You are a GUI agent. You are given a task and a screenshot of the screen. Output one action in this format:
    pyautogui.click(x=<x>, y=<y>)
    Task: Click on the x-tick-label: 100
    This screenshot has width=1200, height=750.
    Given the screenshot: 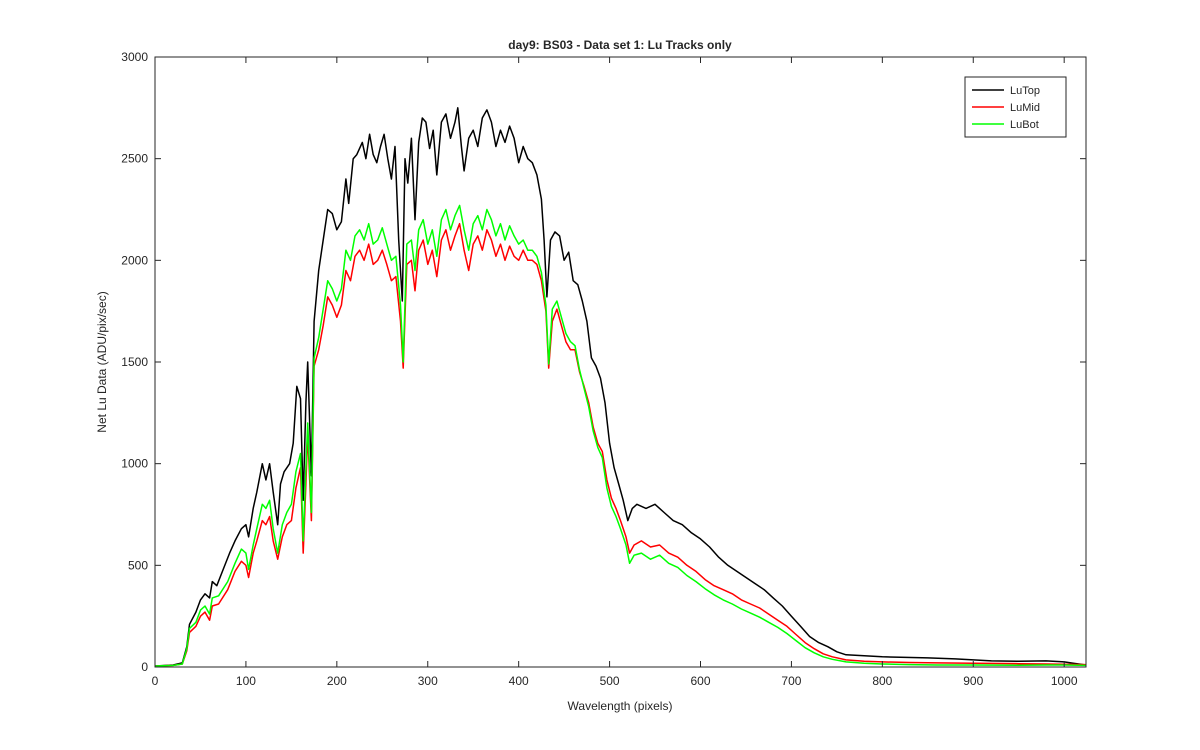 What is the action you would take?
    pyautogui.click(x=246, y=681)
    